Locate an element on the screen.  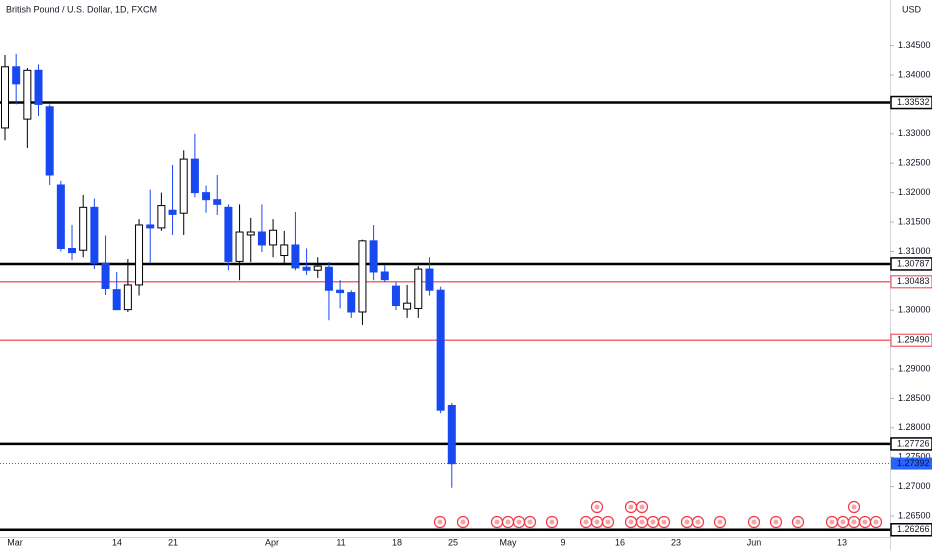
y-tick-label: 1.28000 is located at coordinates (914, 427).